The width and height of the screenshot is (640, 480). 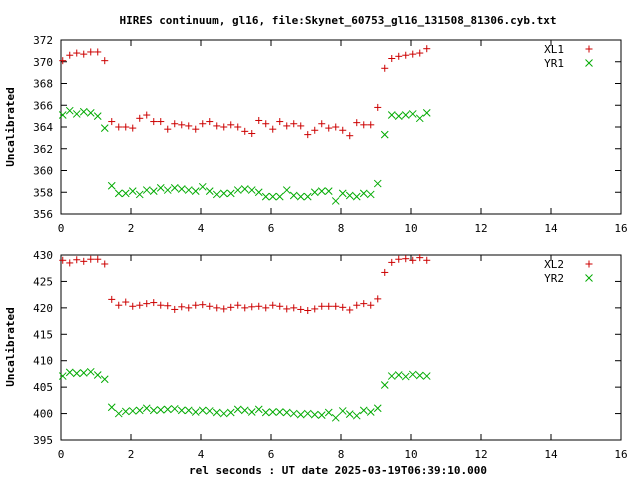 I want to click on x-tick-label: 2, so click(x=131, y=228).